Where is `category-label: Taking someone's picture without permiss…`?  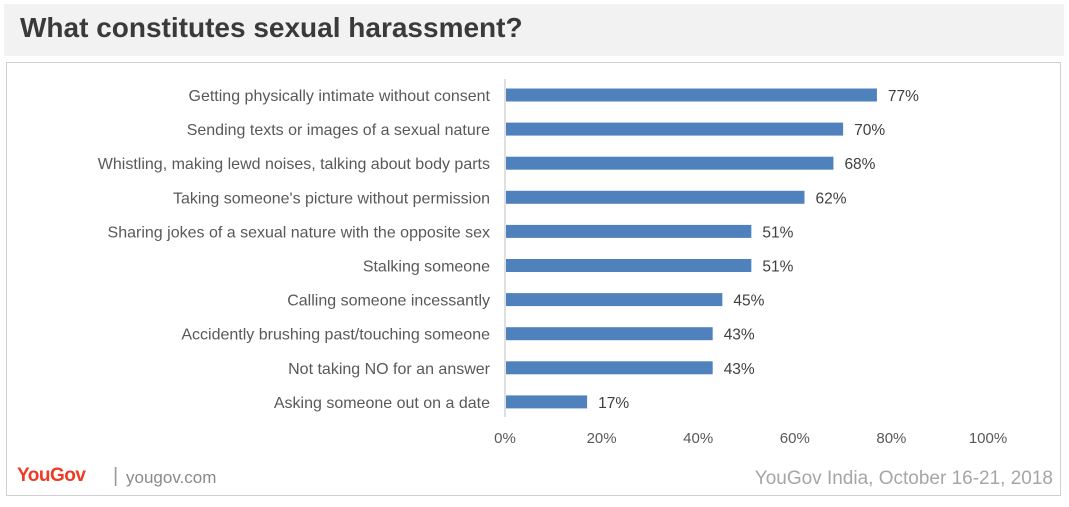 category-label: Taking someone's picture without permiss… is located at coordinates (331, 198).